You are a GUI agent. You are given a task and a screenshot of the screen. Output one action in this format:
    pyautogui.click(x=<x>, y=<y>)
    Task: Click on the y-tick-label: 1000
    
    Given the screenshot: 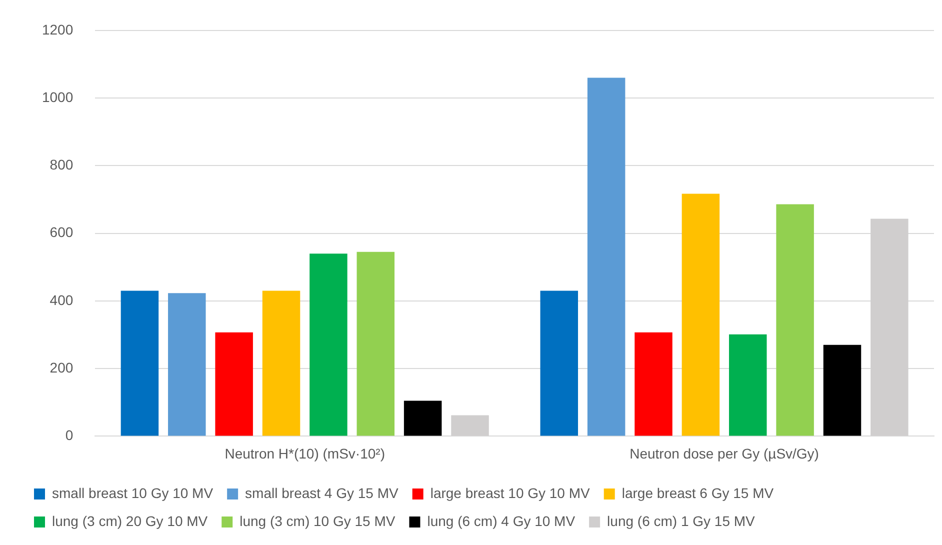 What is the action you would take?
    pyautogui.click(x=58, y=96)
    